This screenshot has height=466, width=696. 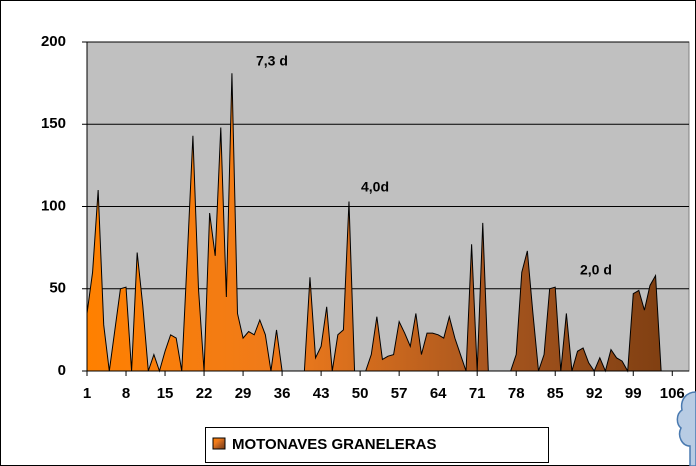 I want to click on annotation: 2,0 d, so click(x=596, y=270).